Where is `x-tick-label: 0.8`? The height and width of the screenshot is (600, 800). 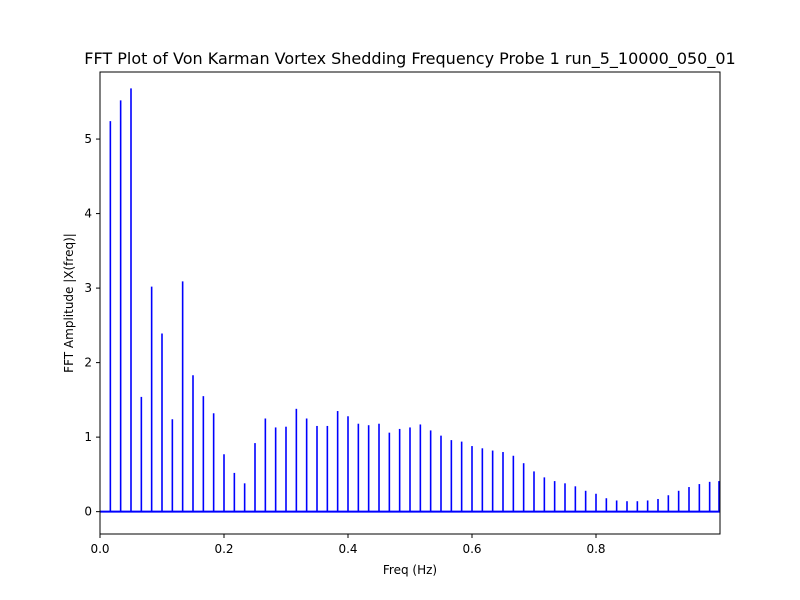 x-tick-label: 0.8 is located at coordinates (595, 549).